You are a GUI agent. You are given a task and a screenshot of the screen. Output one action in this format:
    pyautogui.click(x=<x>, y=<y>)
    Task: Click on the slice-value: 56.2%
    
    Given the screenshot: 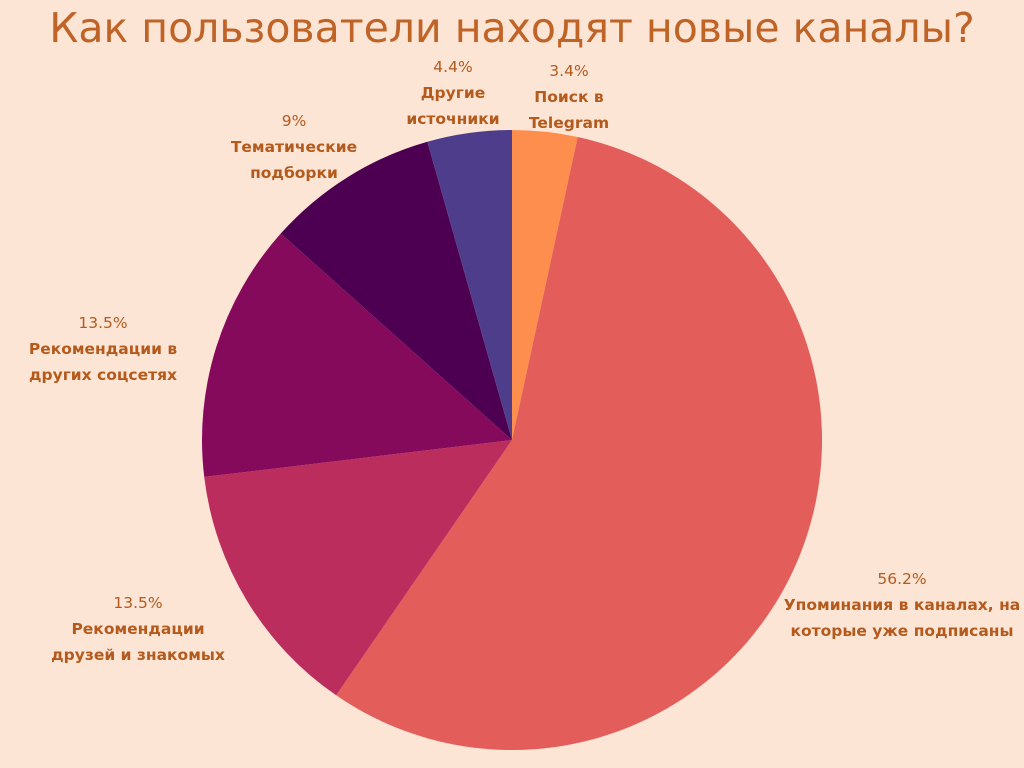 What is the action you would take?
    pyautogui.click(x=902, y=579)
    